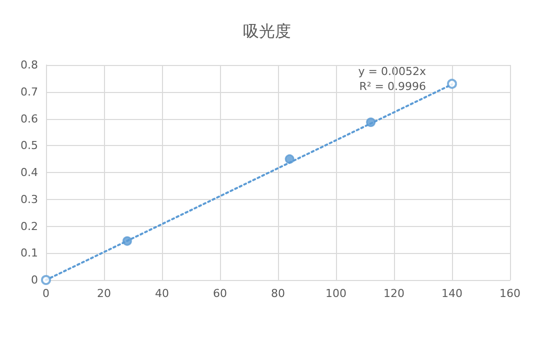  What do you see at coordinates (220, 293) in the screenshot?
I see `x-tick-label: 60` at bounding box center [220, 293].